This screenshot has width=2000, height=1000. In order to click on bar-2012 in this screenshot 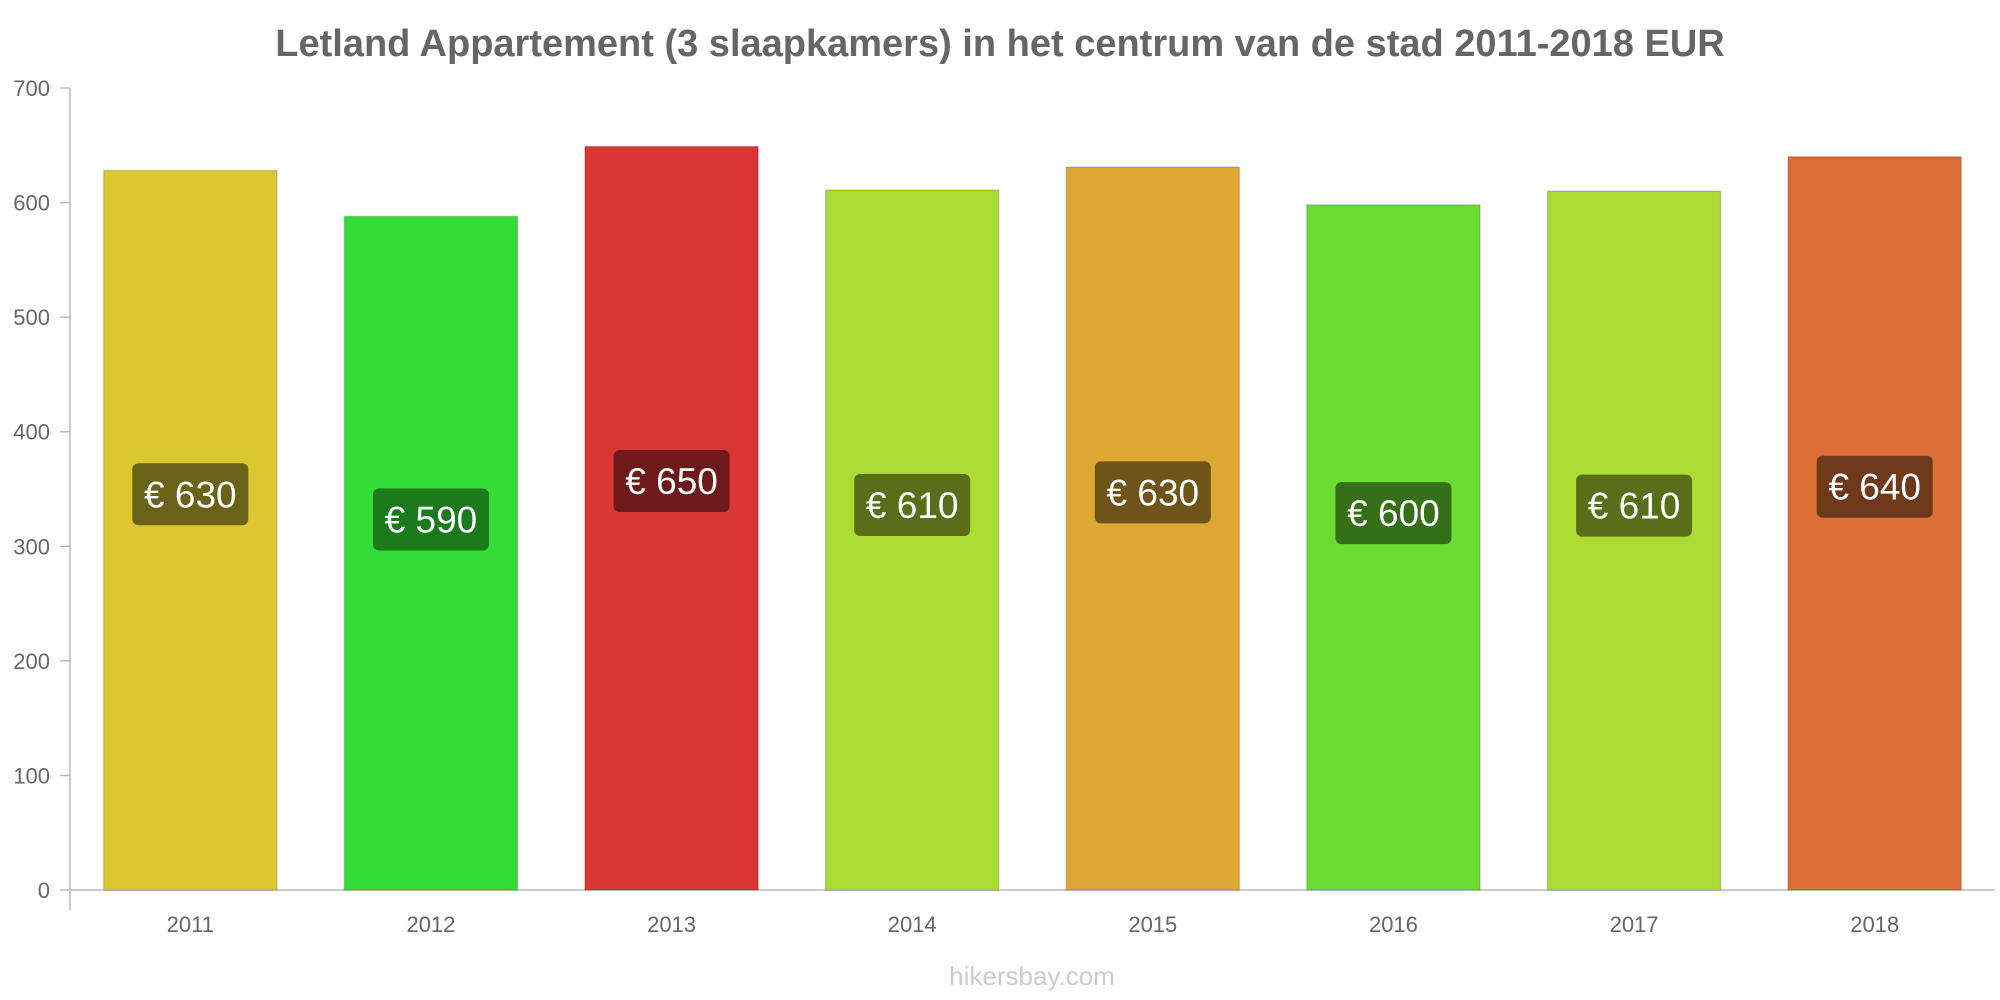, I will do `click(431, 553)`.